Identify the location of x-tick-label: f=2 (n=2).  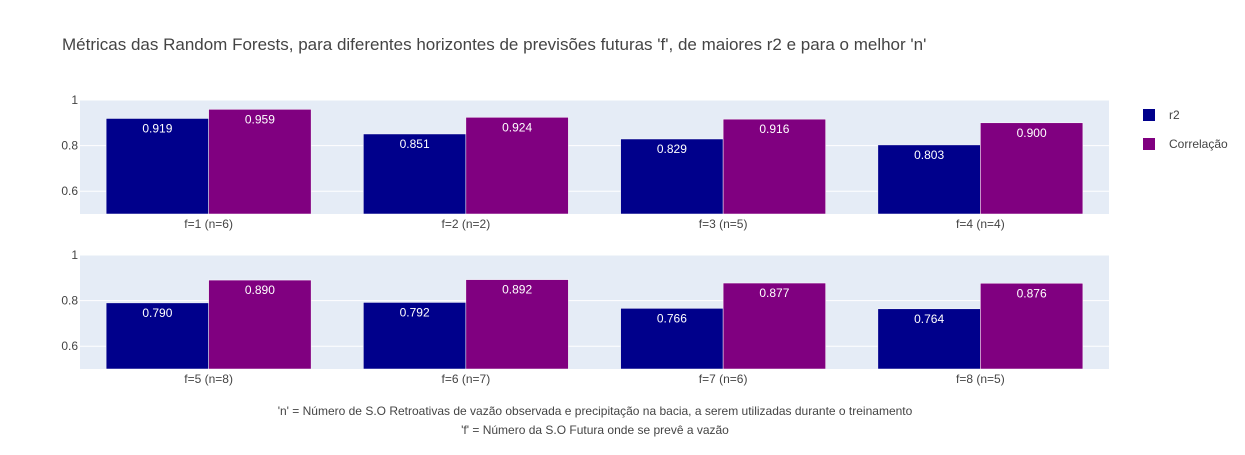
(466, 224).